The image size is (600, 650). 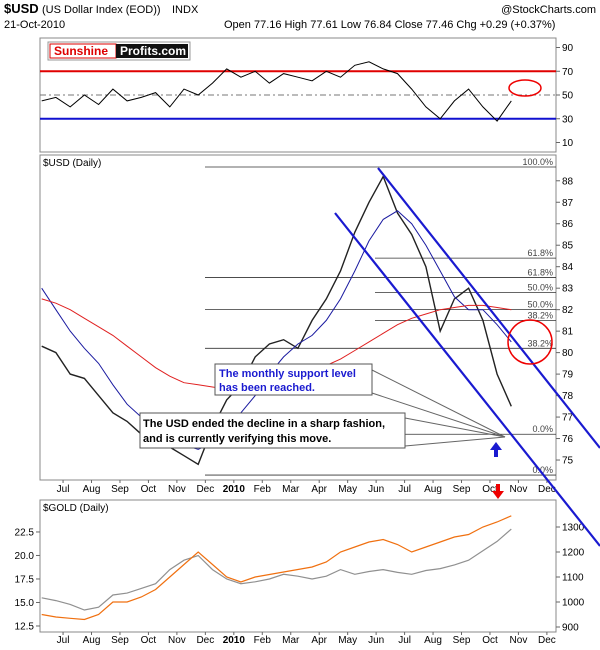 What do you see at coordinates (573, 528) in the screenshot?
I see `y2-tick-label: 1300` at bounding box center [573, 528].